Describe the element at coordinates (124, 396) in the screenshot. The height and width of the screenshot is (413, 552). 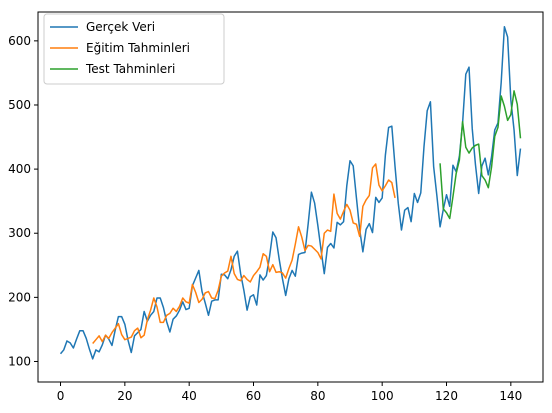
I see `x-tick-label: 20` at that location.